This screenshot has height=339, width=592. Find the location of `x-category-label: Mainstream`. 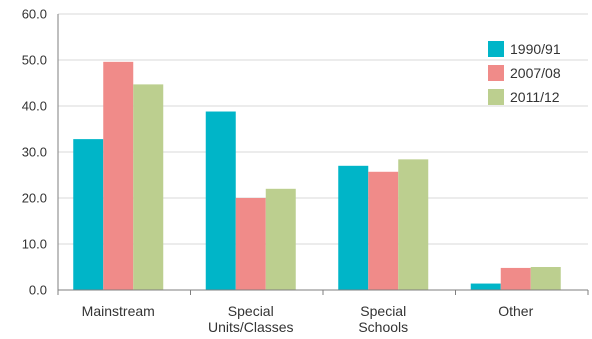

x-category-label: Mainstream is located at coordinates (118, 311).